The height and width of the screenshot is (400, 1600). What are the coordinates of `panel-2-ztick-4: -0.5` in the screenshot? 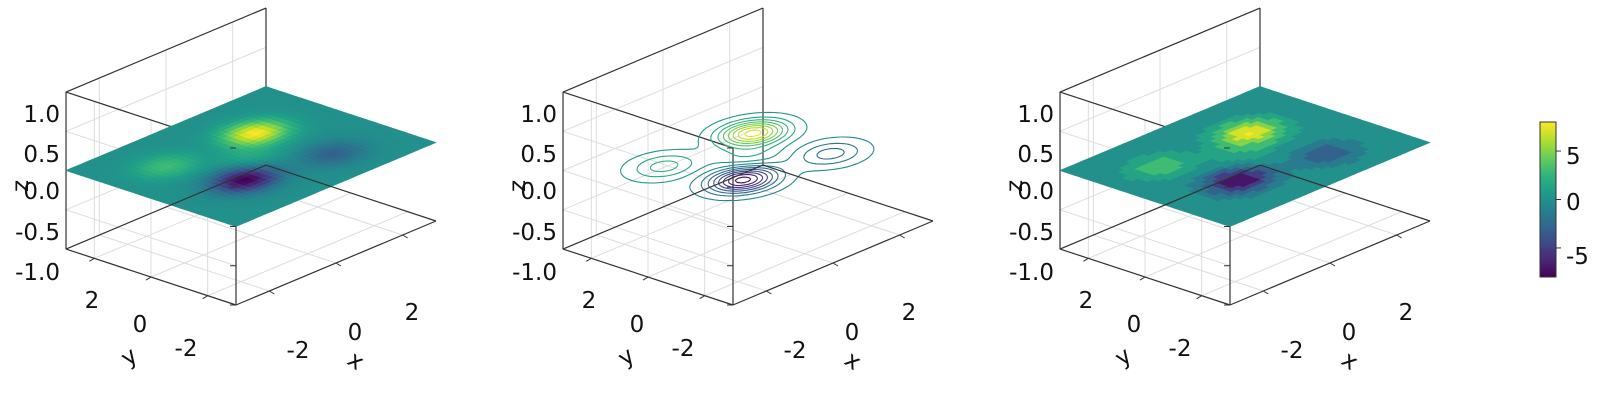 It's located at (534, 233).